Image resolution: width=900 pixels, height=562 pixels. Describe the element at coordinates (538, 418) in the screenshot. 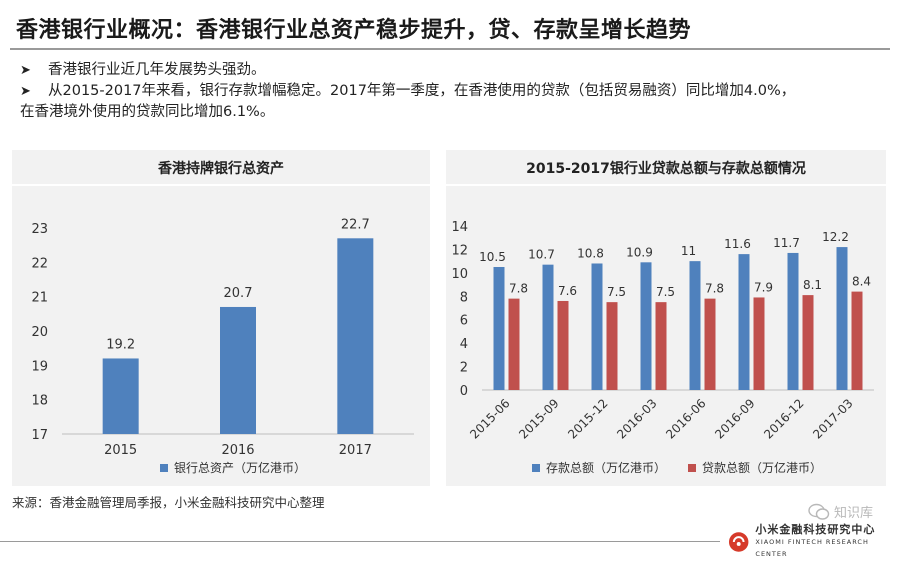

I see `x-tick-label: 2015-09` at that location.